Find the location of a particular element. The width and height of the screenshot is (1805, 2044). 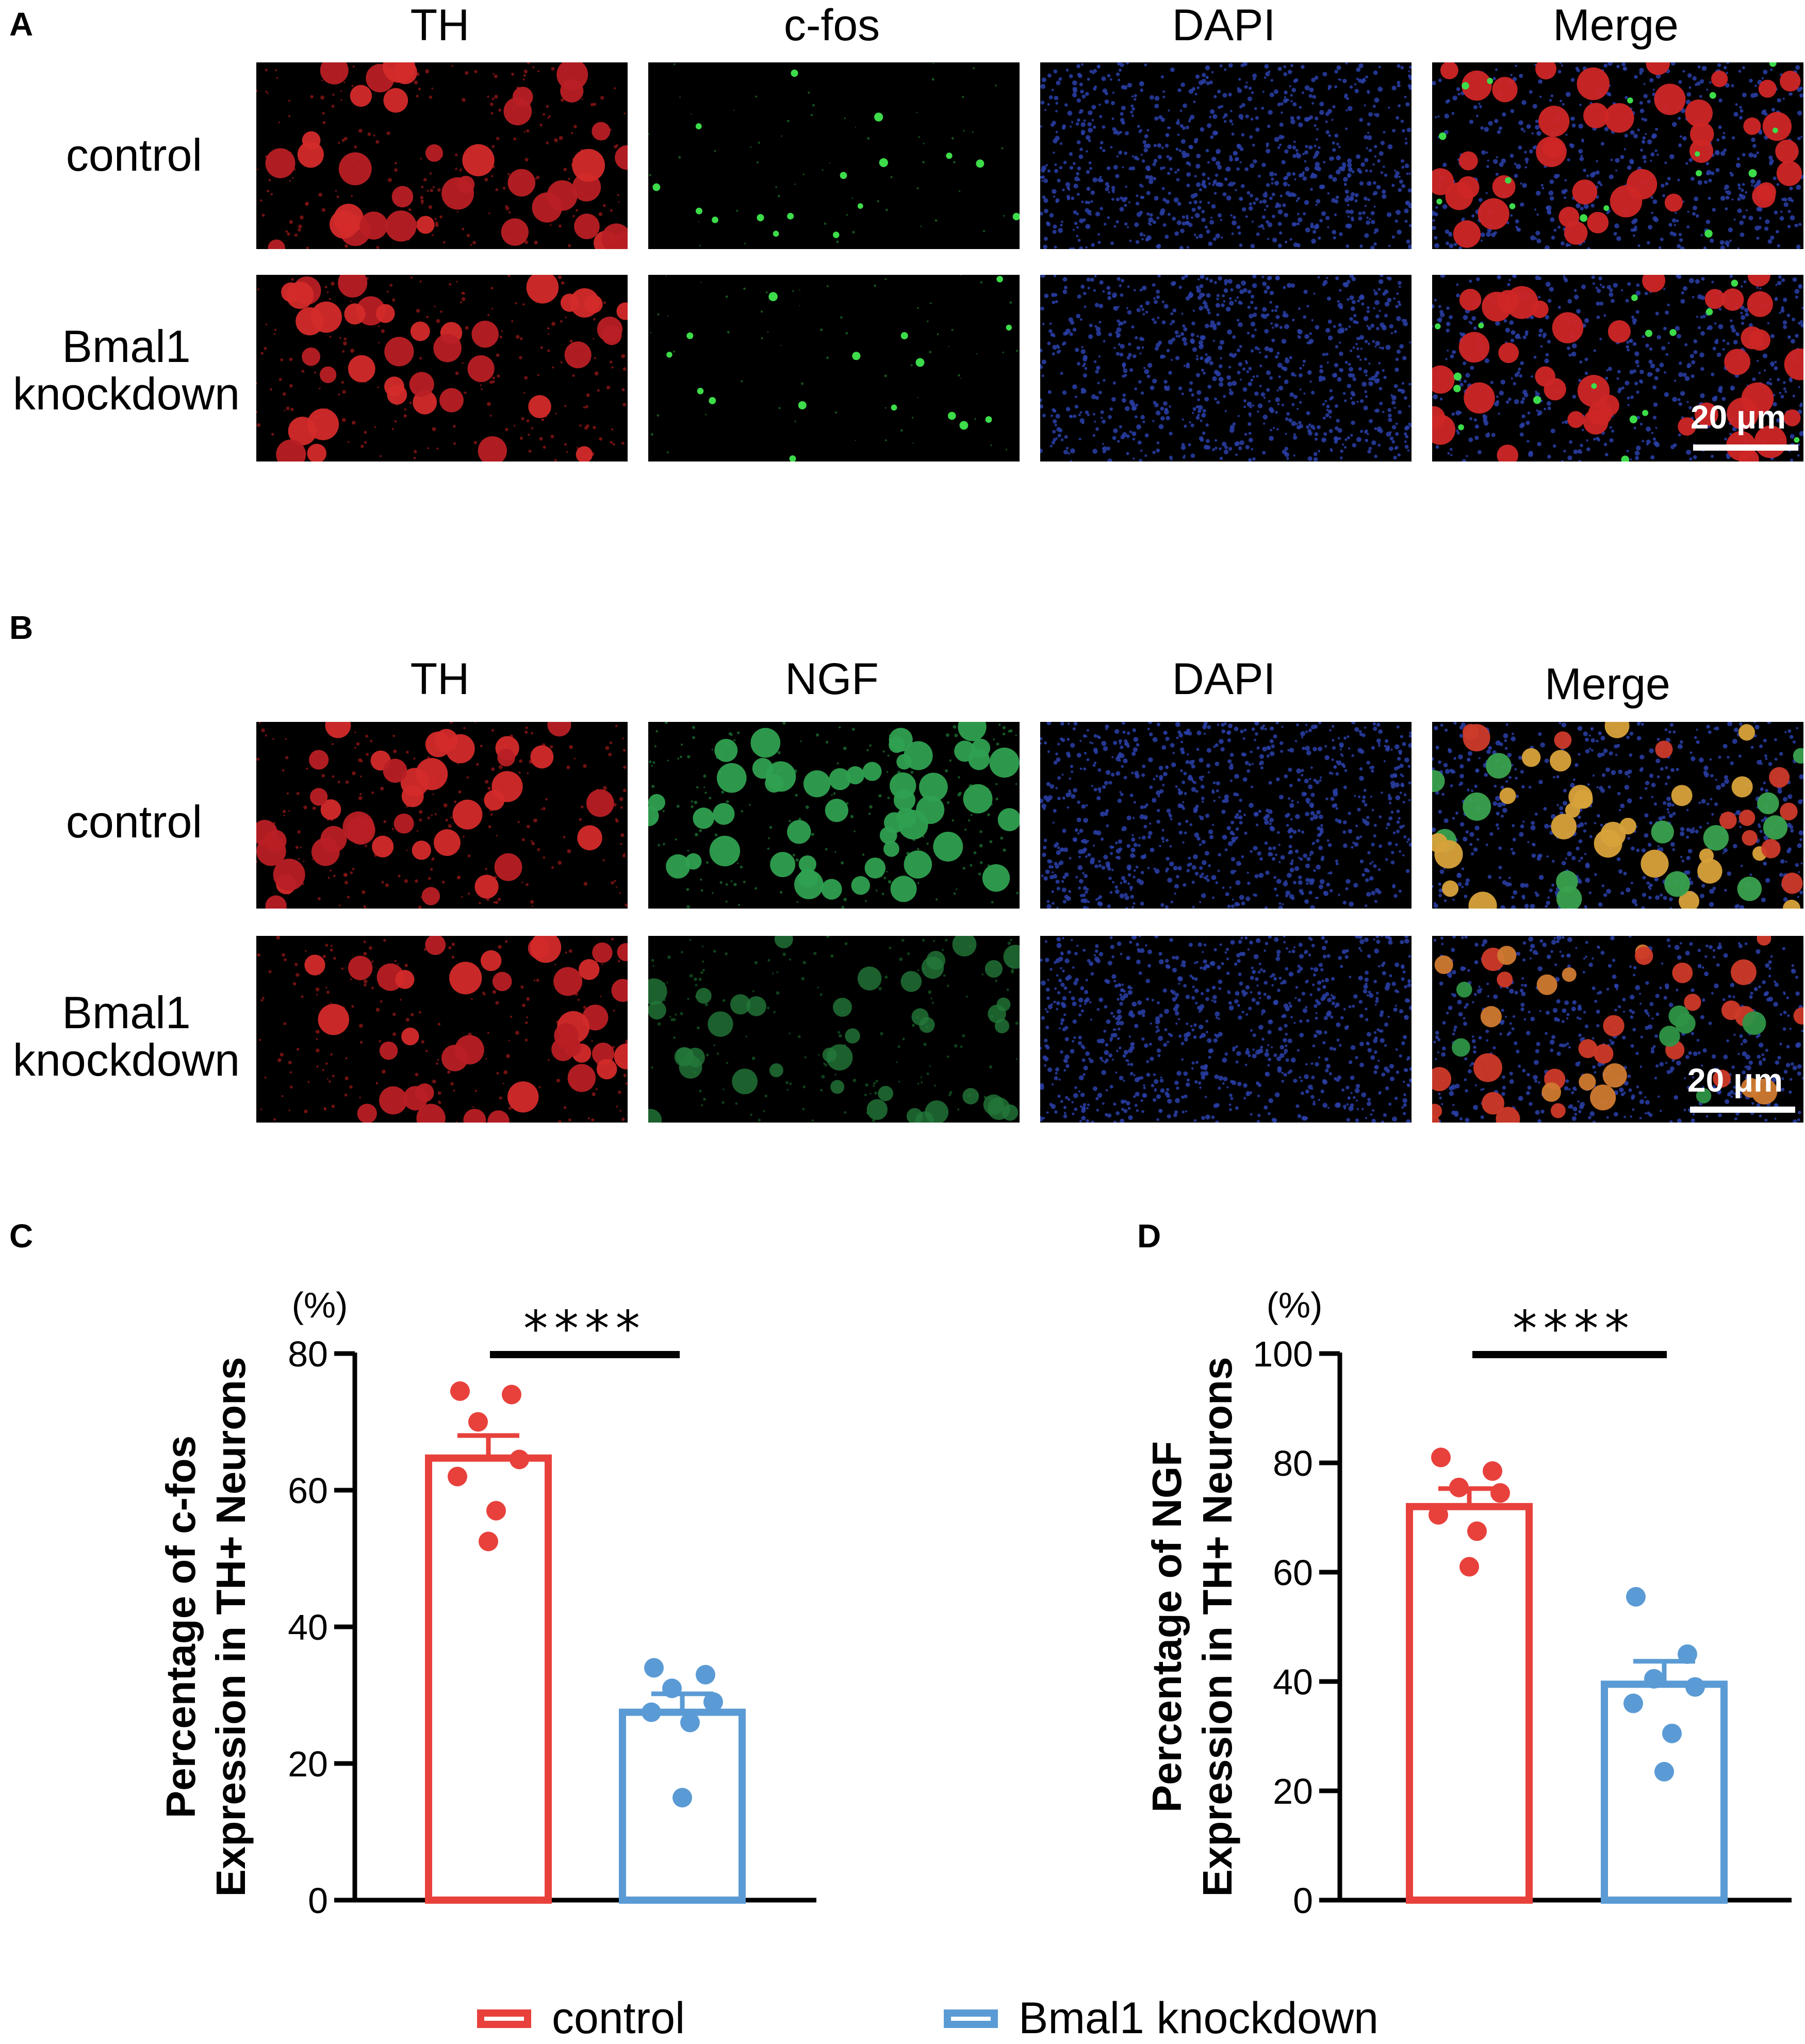

y-tick-label-d-80: 80 is located at coordinates (1293, 1463).